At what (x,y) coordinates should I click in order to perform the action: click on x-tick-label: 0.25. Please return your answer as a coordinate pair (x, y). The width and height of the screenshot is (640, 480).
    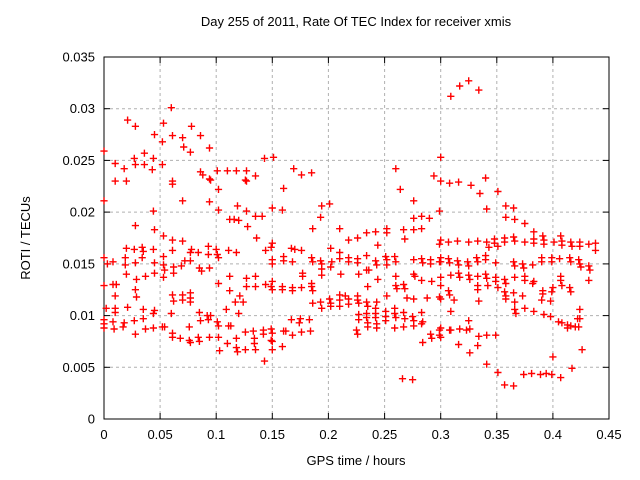
    Looking at the image, I should click on (384, 434).